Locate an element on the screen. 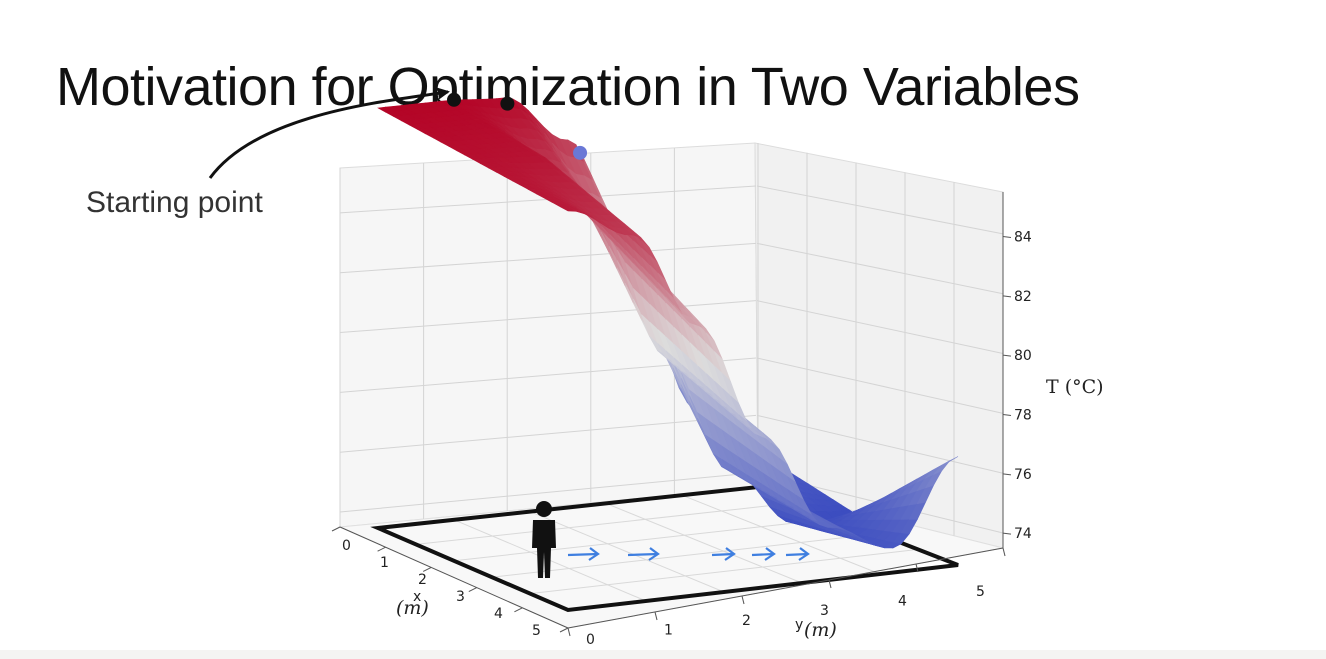  floor-outline is located at coordinates (664, 548).